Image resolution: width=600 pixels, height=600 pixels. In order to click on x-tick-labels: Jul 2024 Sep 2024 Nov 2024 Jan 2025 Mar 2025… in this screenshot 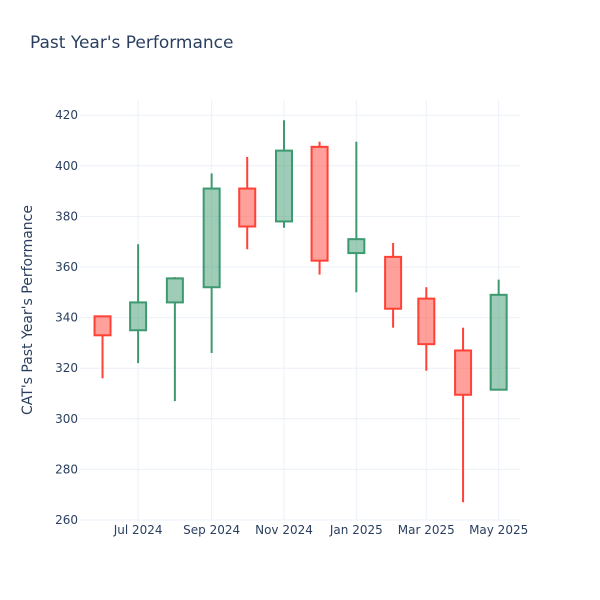, I will do `click(321, 530)`.